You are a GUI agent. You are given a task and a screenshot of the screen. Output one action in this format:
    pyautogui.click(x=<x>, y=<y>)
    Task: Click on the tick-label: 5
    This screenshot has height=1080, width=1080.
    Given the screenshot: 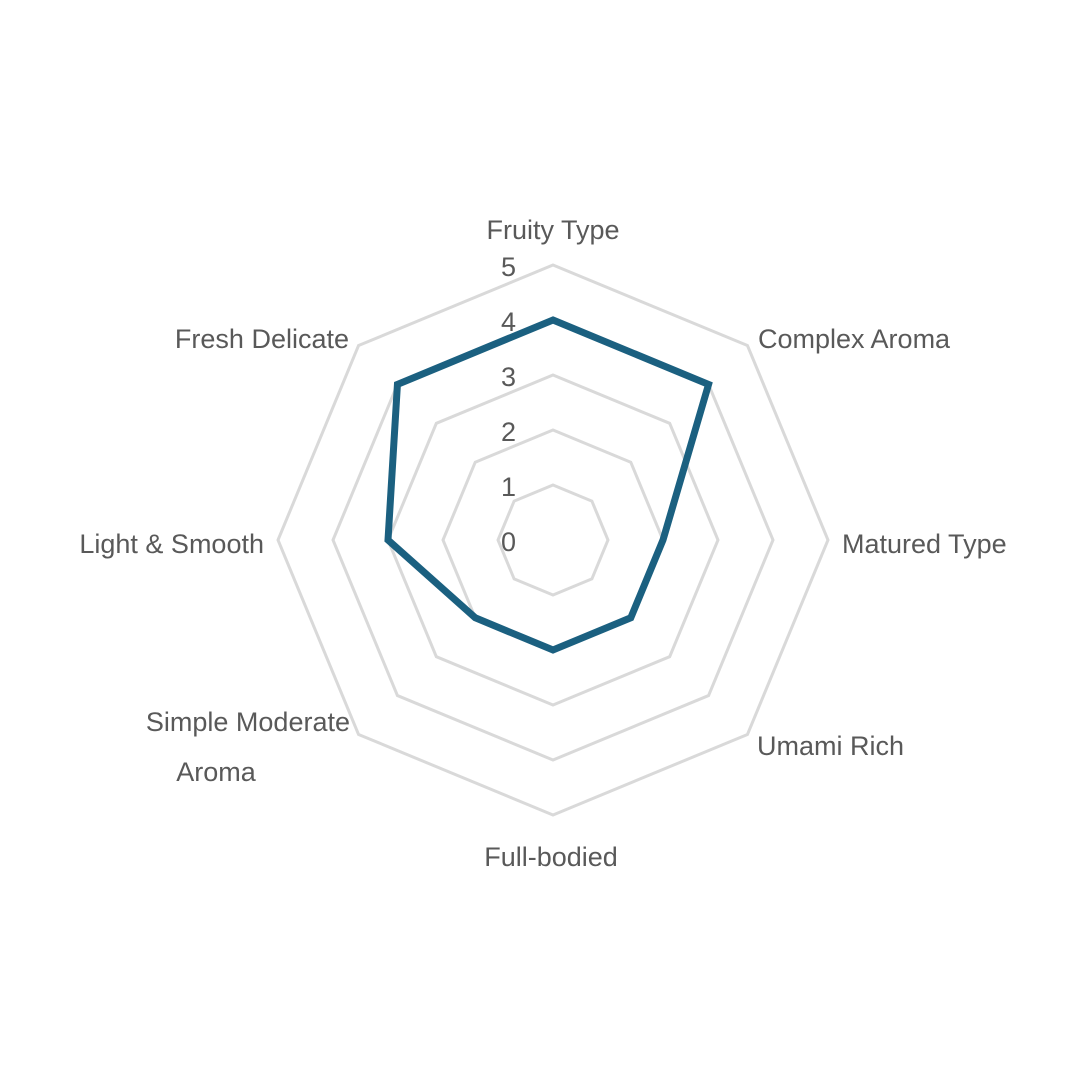 What is the action you would take?
    pyautogui.click(x=508, y=267)
    